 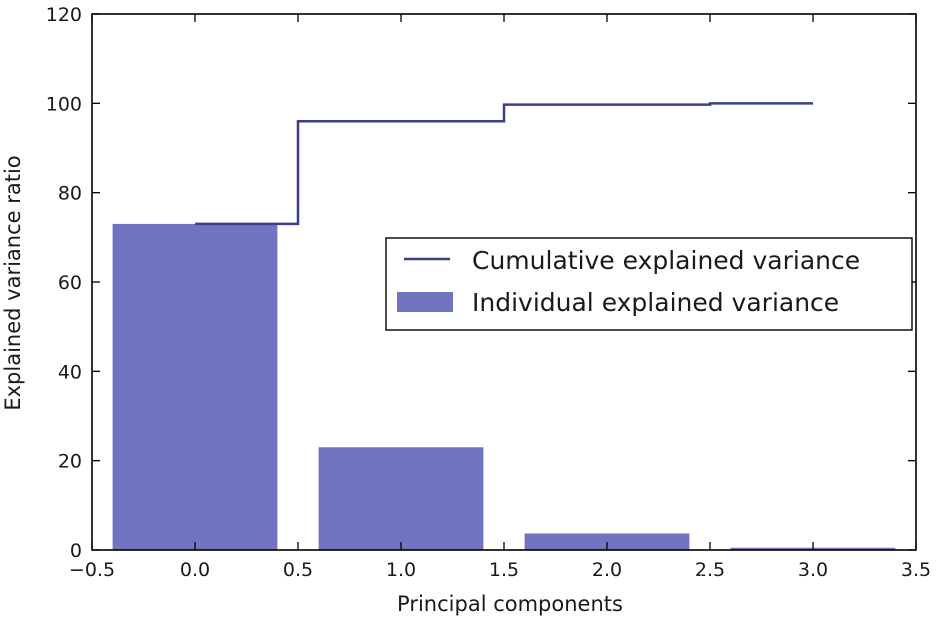 What do you see at coordinates (76, 551) in the screenshot?
I see `y-tick-label: 0` at bounding box center [76, 551].